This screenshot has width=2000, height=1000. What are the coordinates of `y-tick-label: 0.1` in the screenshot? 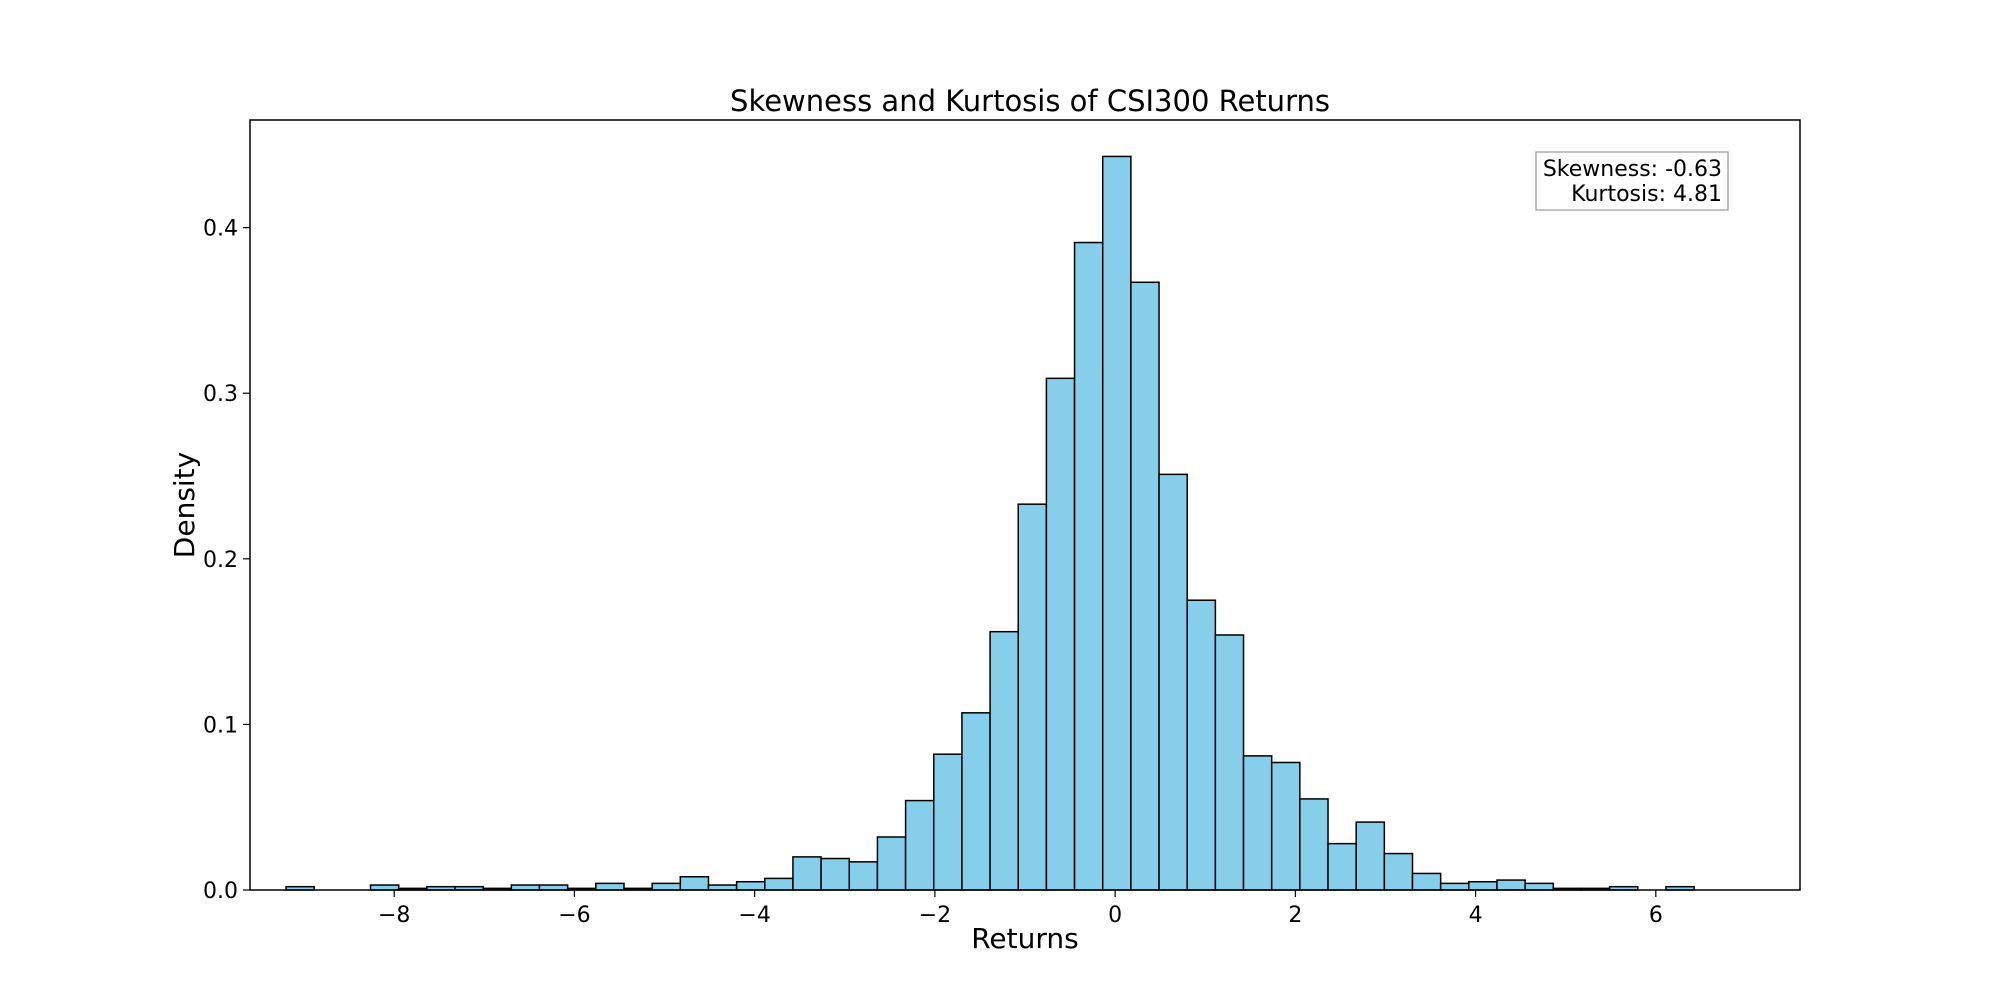 It's located at (220, 725).